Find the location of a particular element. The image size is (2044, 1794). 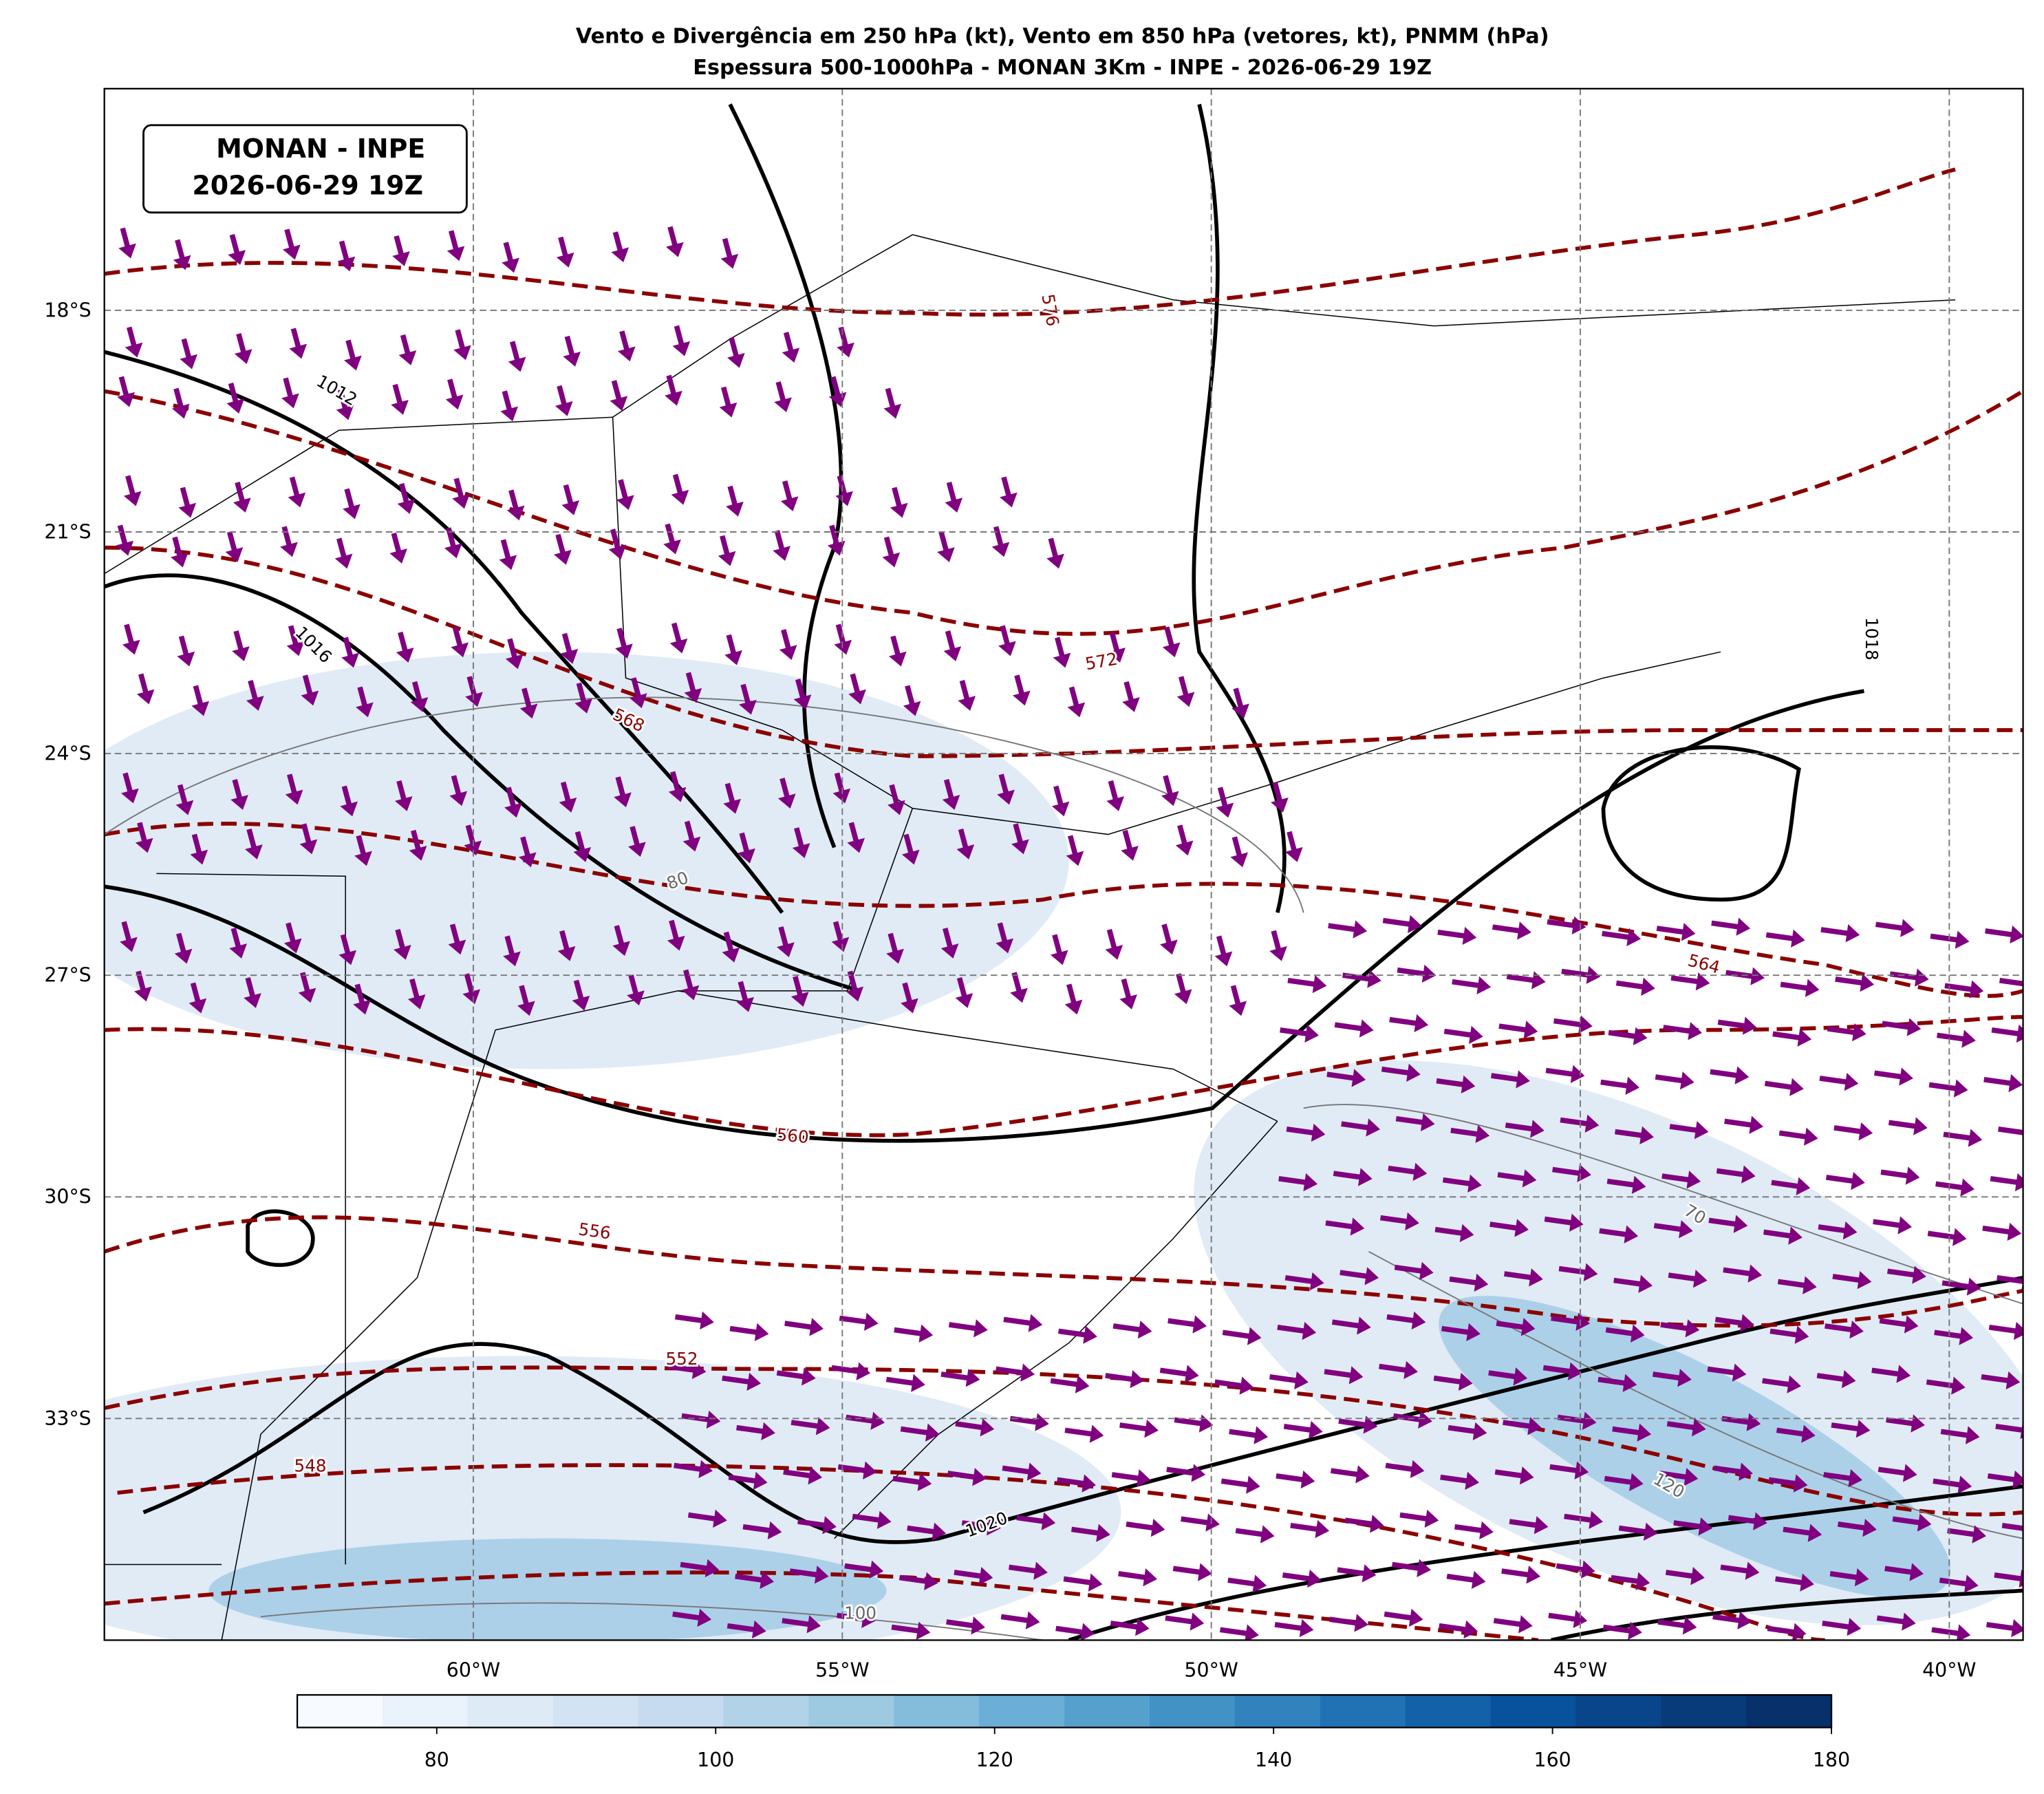

info-box is located at coordinates (305, 169).